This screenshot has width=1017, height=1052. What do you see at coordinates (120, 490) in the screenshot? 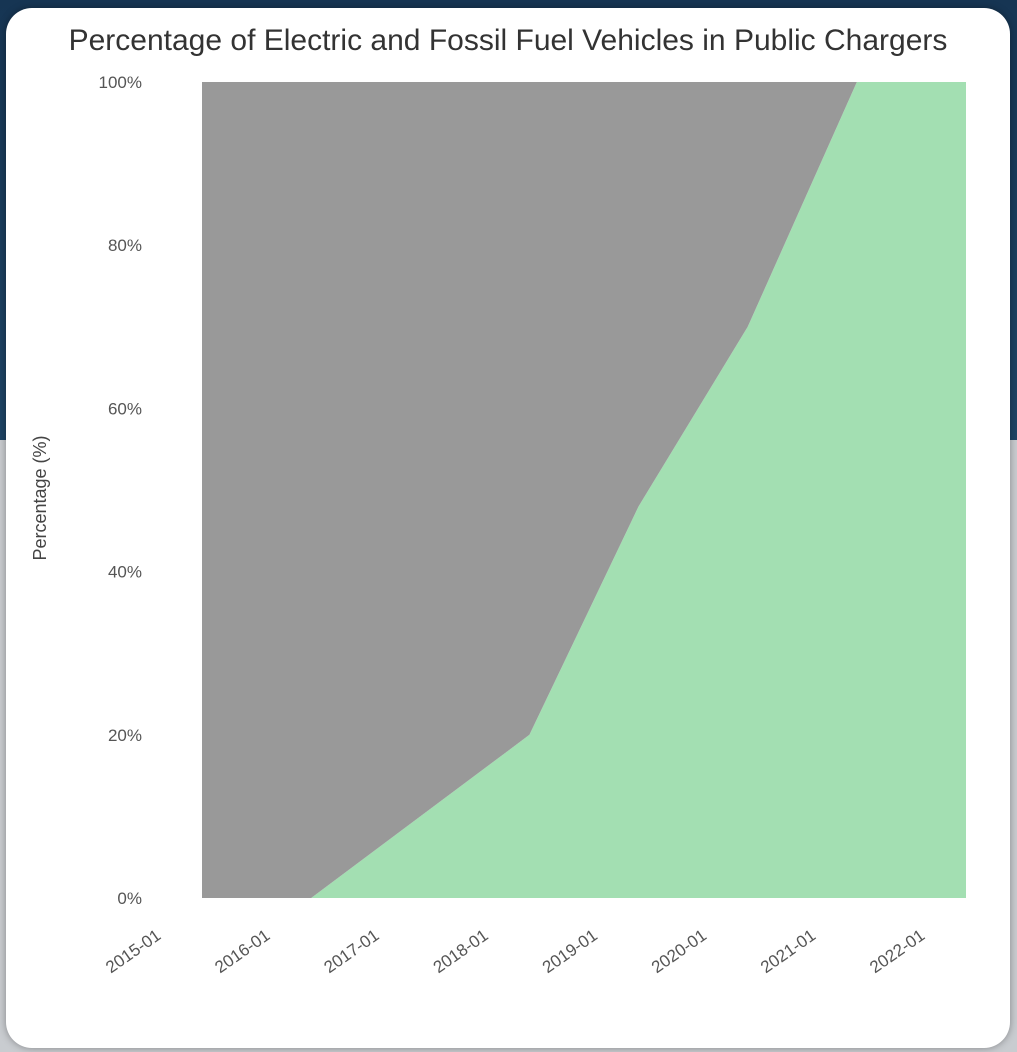
I see `y-axis: 0% 20% 40% 60% 80% 100%` at bounding box center [120, 490].